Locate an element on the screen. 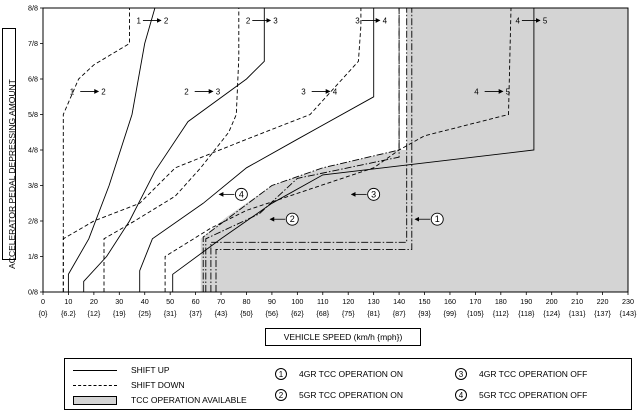  legend-item-4gr-off: 3 4GR TCC OPERATION OFF is located at coordinates (521, 374).